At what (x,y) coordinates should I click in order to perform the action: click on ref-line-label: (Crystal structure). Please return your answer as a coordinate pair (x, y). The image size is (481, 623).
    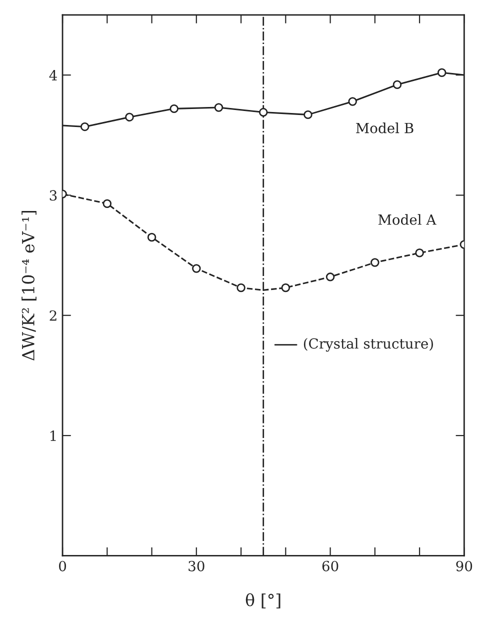
    Looking at the image, I should click on (368, 345).